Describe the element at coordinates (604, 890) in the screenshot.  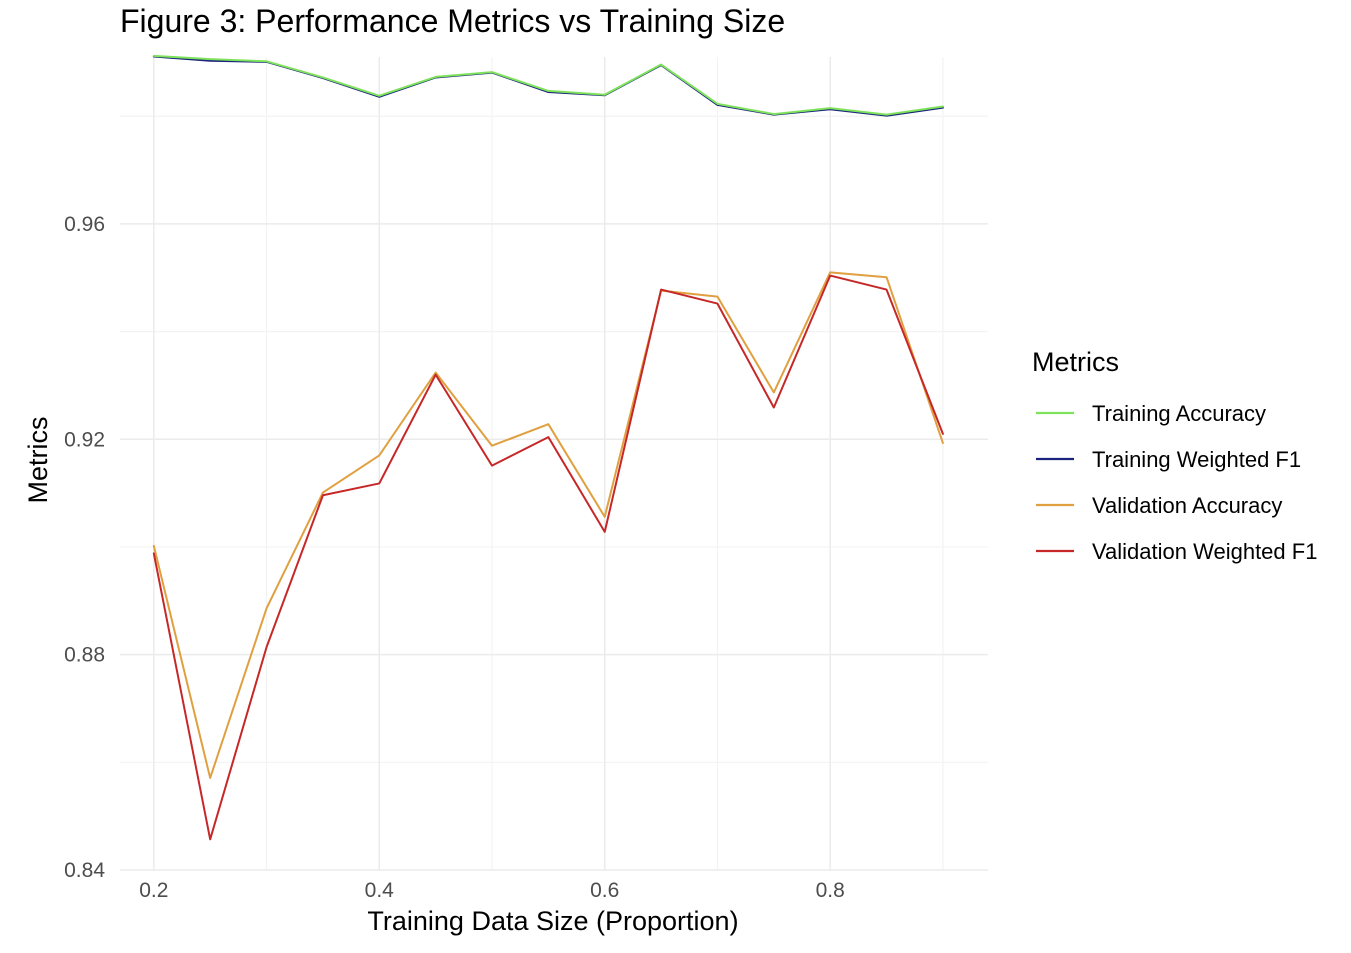
I see `x-tick-label: 0.6` at that location.